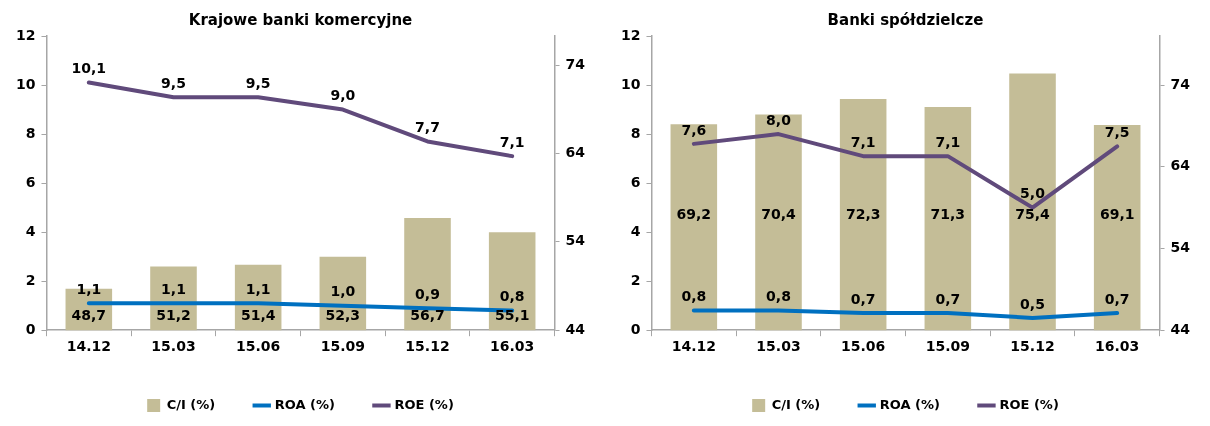  Describe the element at coordinates (427, 293) in the screenshot. I see `data-label: 0,9` at that location.